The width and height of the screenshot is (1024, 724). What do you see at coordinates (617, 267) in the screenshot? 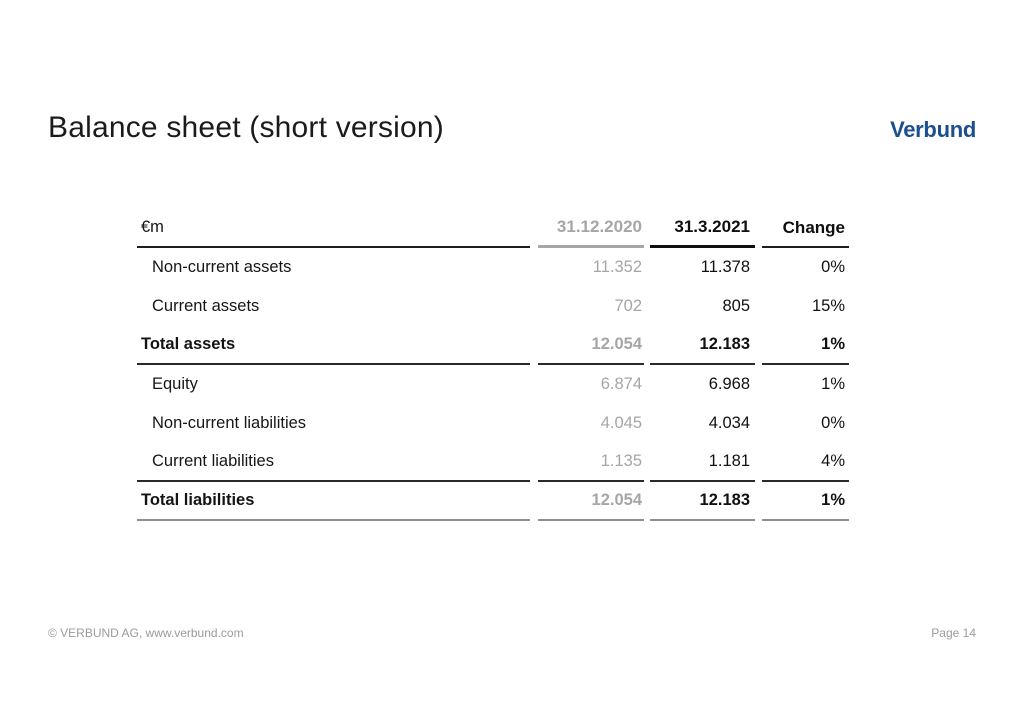
I see `value-2020: 11.352` at bounding box center [617, 267].